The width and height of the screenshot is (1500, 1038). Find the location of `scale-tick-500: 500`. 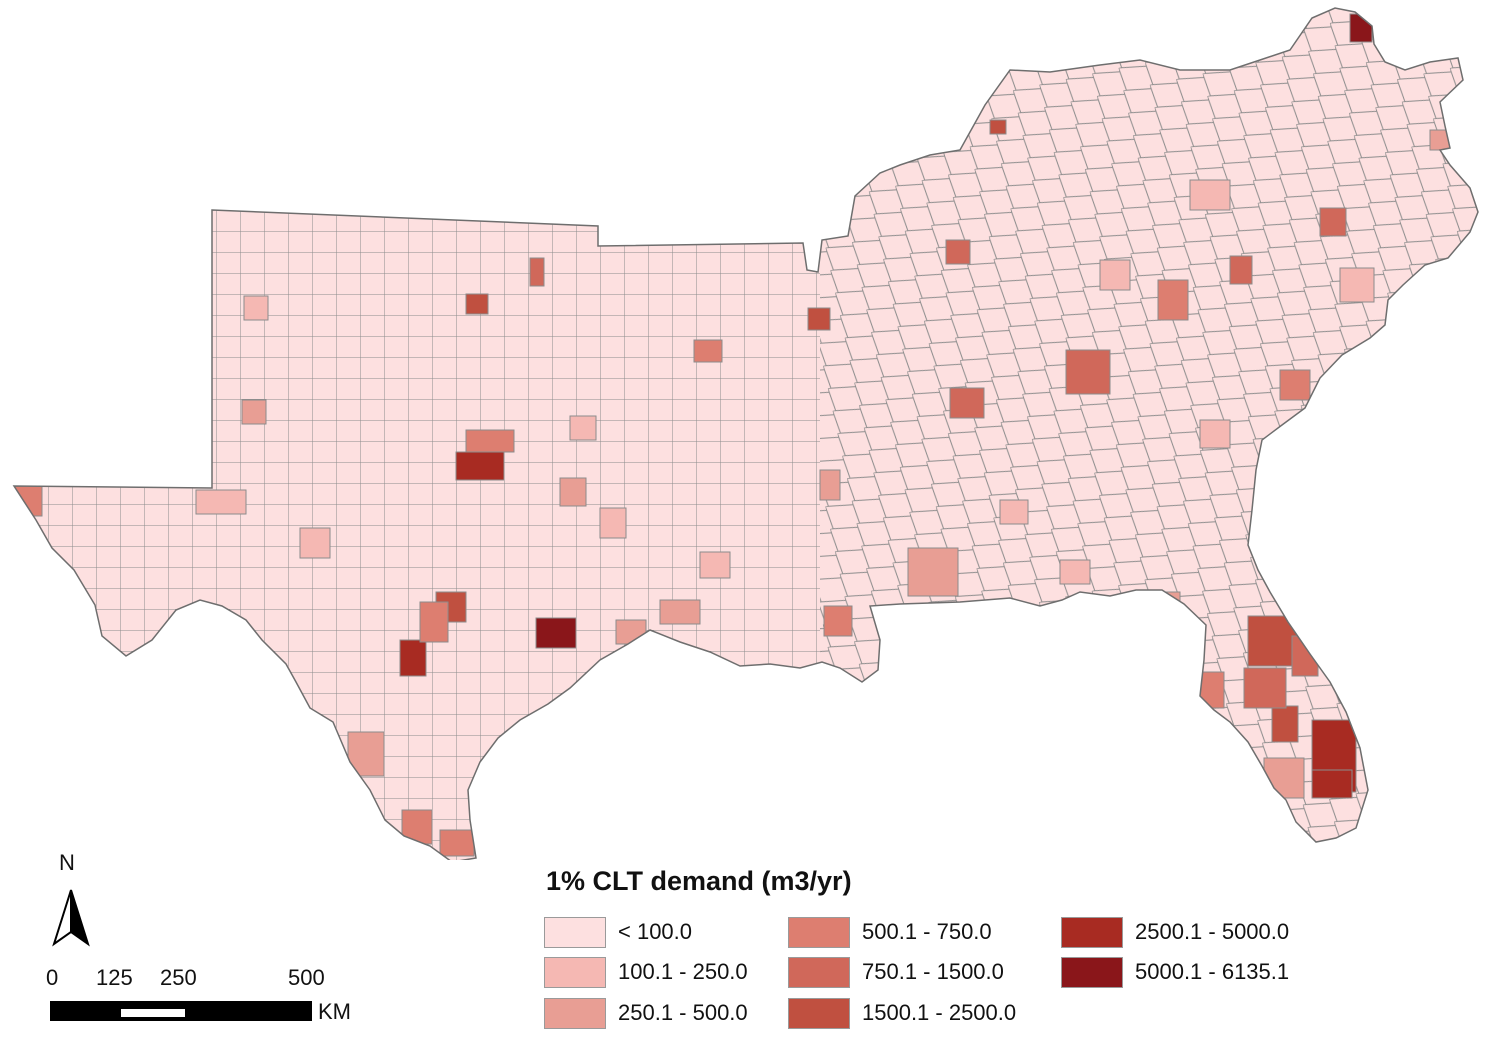

scale-tick-500: 500 is located at coordinates (306, 977).